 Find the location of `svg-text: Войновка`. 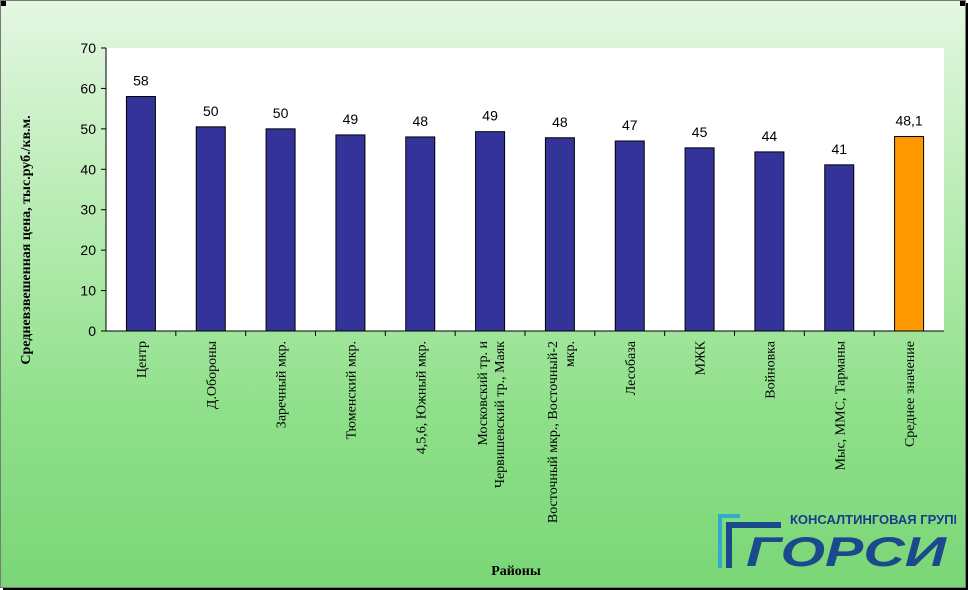

svg-text: Войновка is located at coordinates (770, 369).